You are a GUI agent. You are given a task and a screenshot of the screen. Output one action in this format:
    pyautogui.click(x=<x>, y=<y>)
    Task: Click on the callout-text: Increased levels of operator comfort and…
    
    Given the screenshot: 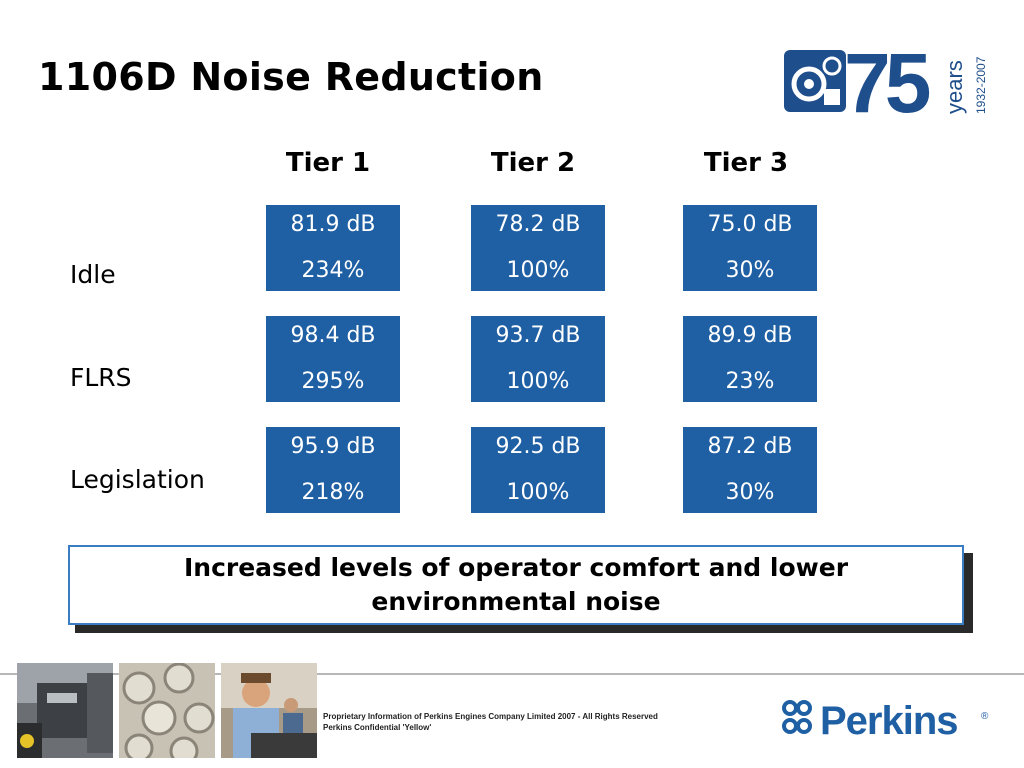 What is the action you would take?
    pyautogui.click(x=516, y=584)
    